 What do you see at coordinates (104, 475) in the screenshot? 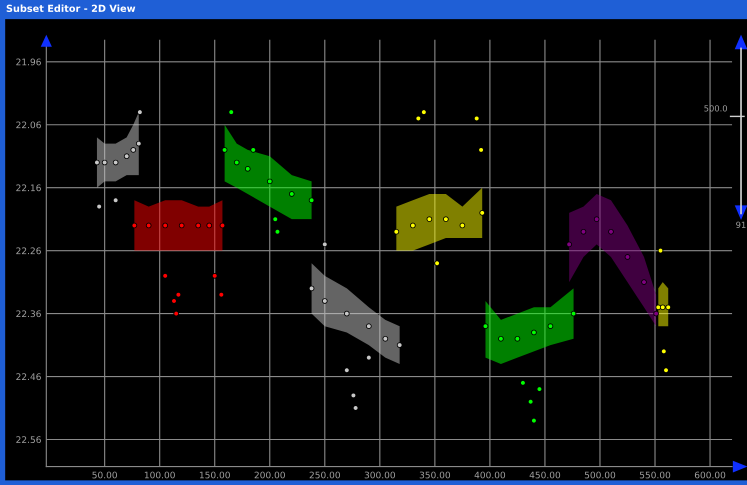
I see `x-tick-label: 50.00` at bounding box center [104, 475].